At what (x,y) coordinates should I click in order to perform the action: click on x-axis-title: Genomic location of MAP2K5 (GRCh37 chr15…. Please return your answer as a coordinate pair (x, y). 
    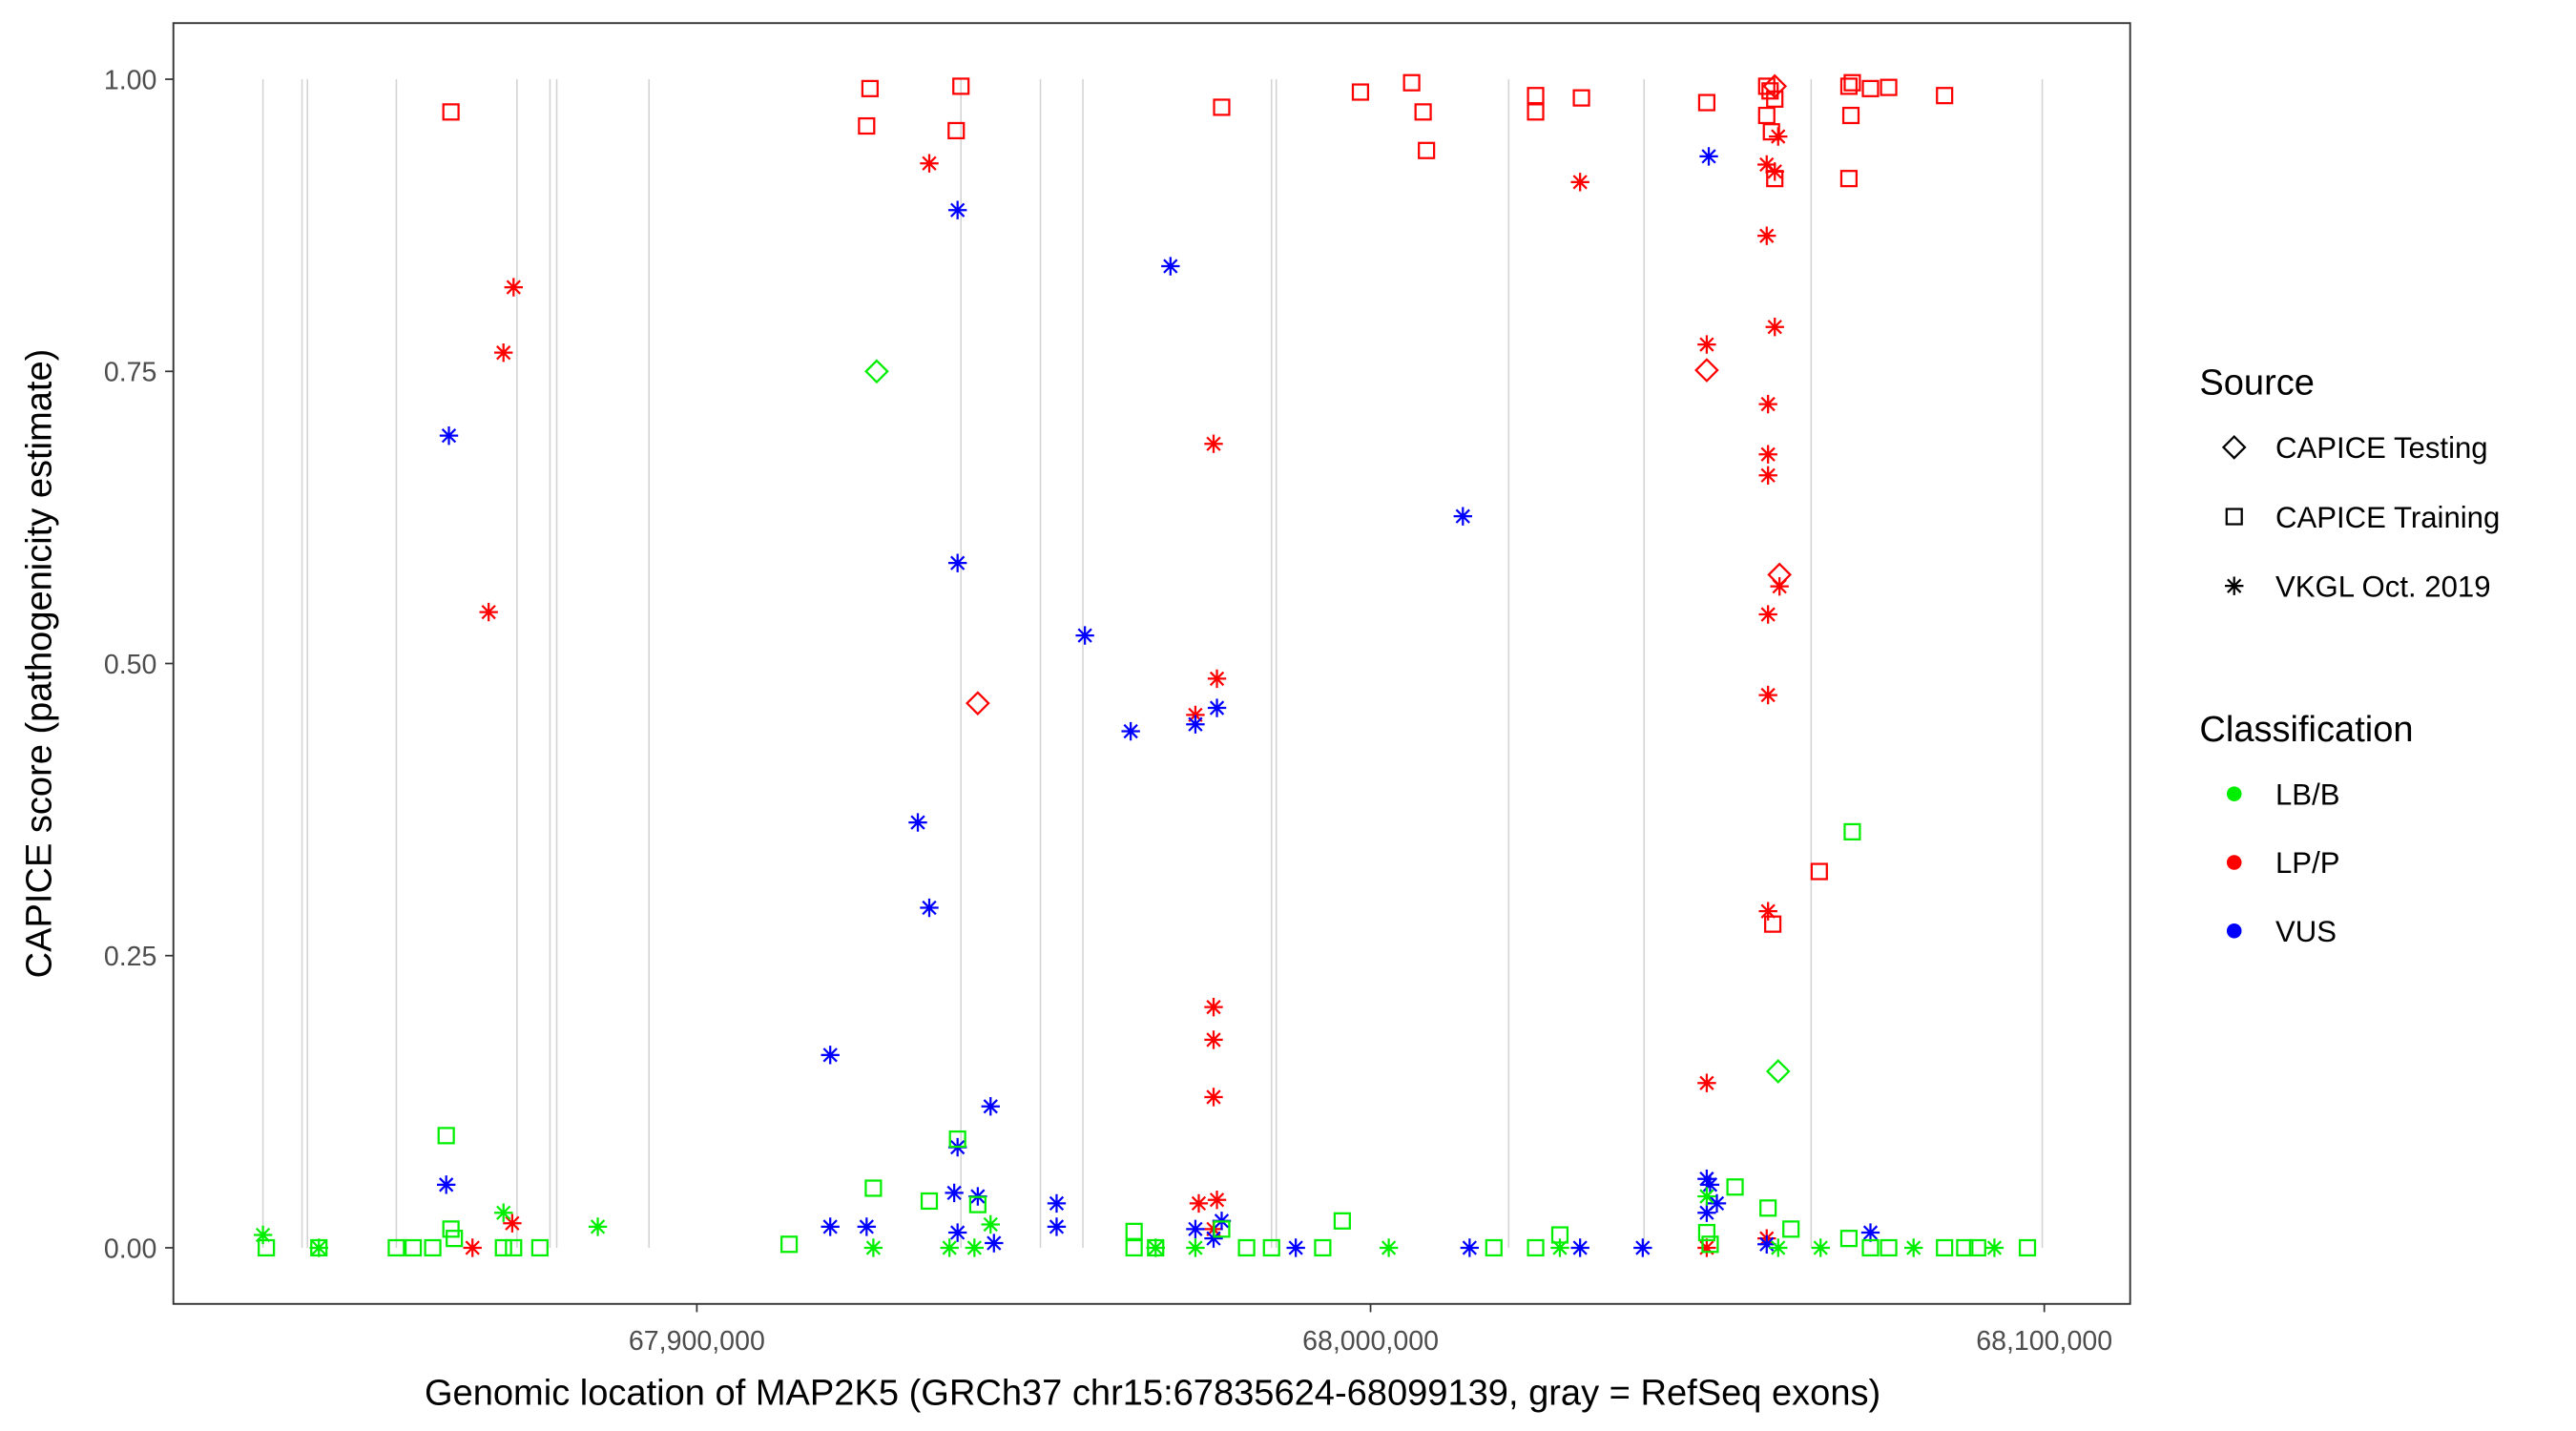
    Looking at the image, I should click on (1152, 1393).